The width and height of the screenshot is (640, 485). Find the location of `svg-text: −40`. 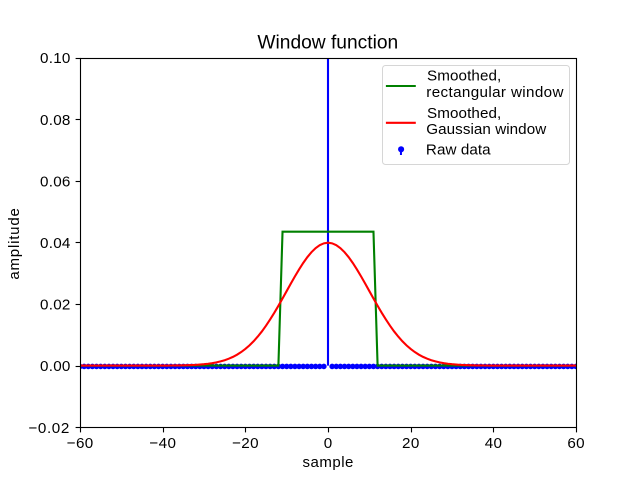

svg-text: −40 is located at coordinates (162, 443).